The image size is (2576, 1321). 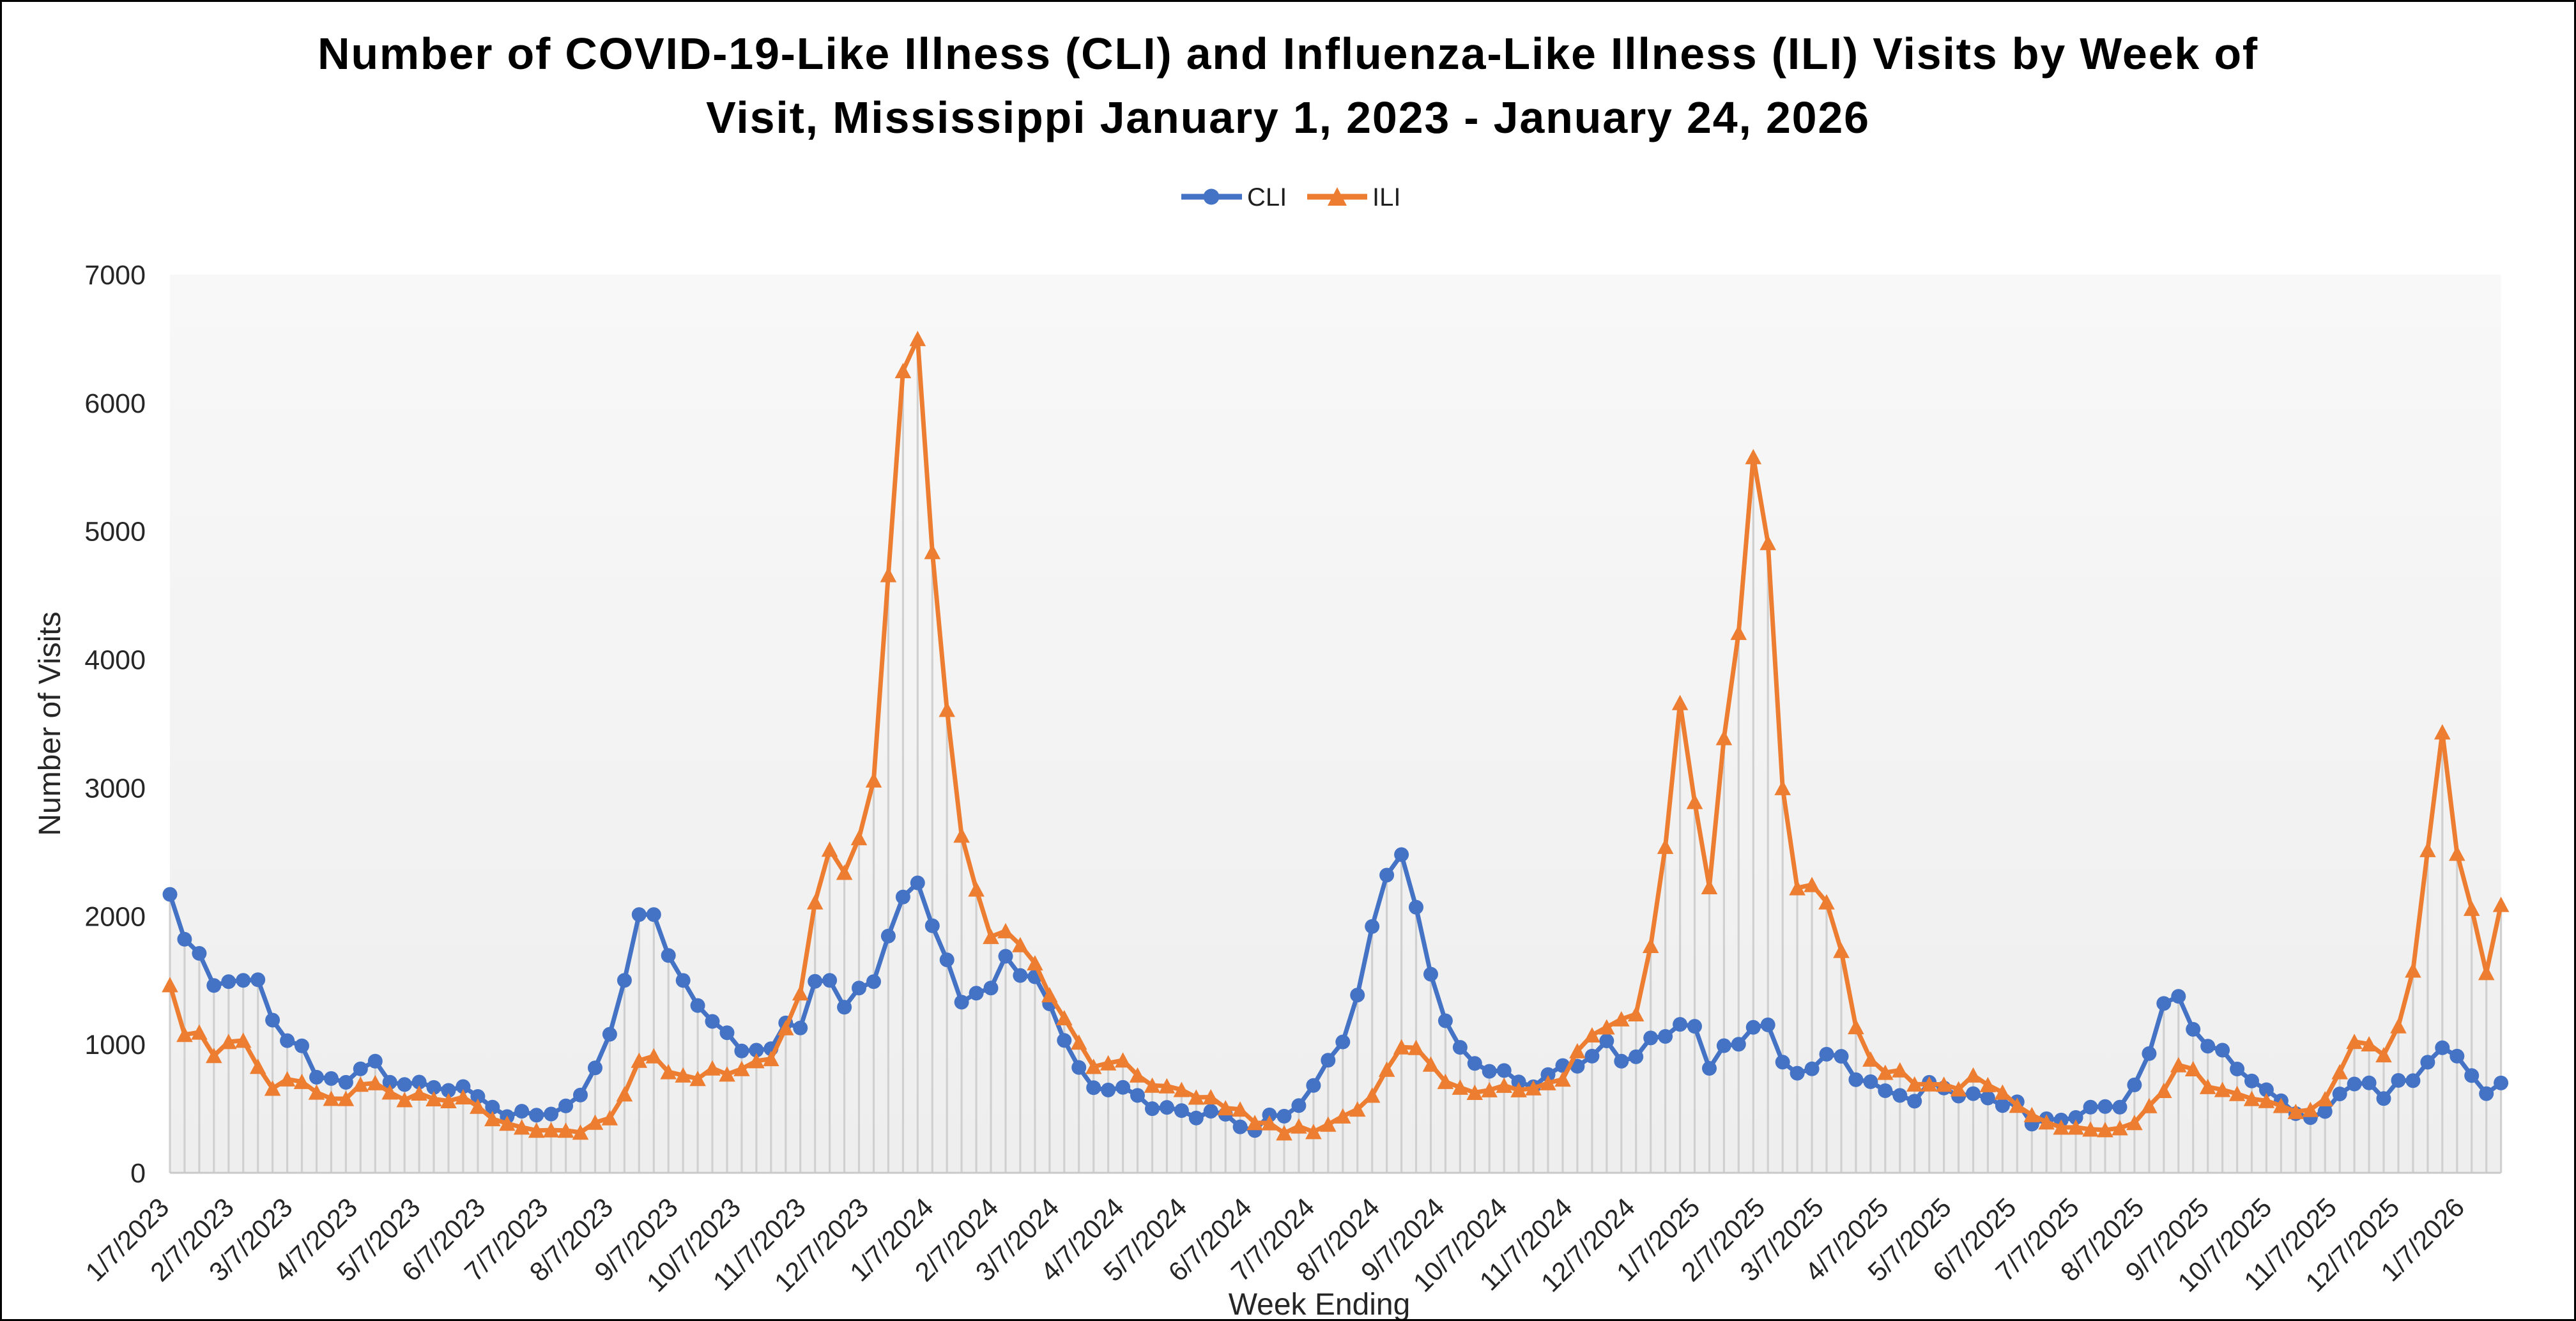 What do you see at coordinates (1320, 1304) in the screenshot?
I see `svg-text: Week Ending` at bounding box center [1320, 1304].